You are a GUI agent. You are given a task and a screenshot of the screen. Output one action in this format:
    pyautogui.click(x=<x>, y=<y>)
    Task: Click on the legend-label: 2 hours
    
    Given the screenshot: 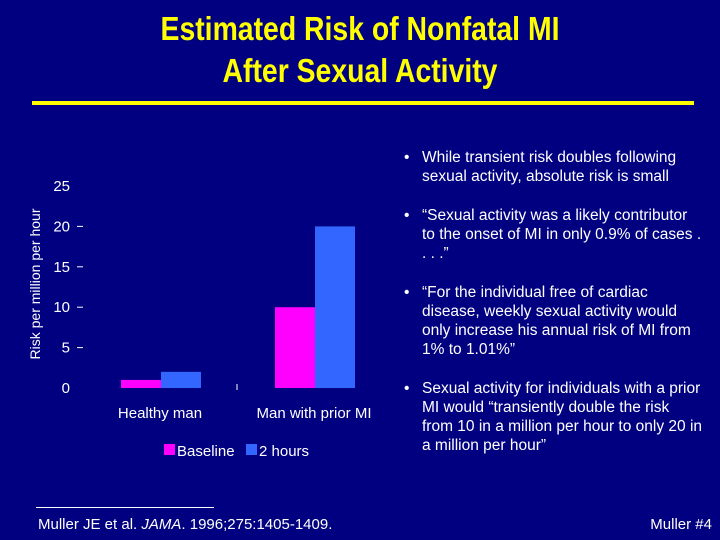 What is the action you would take?
    pyautogui.click(x=284, y=451)
    